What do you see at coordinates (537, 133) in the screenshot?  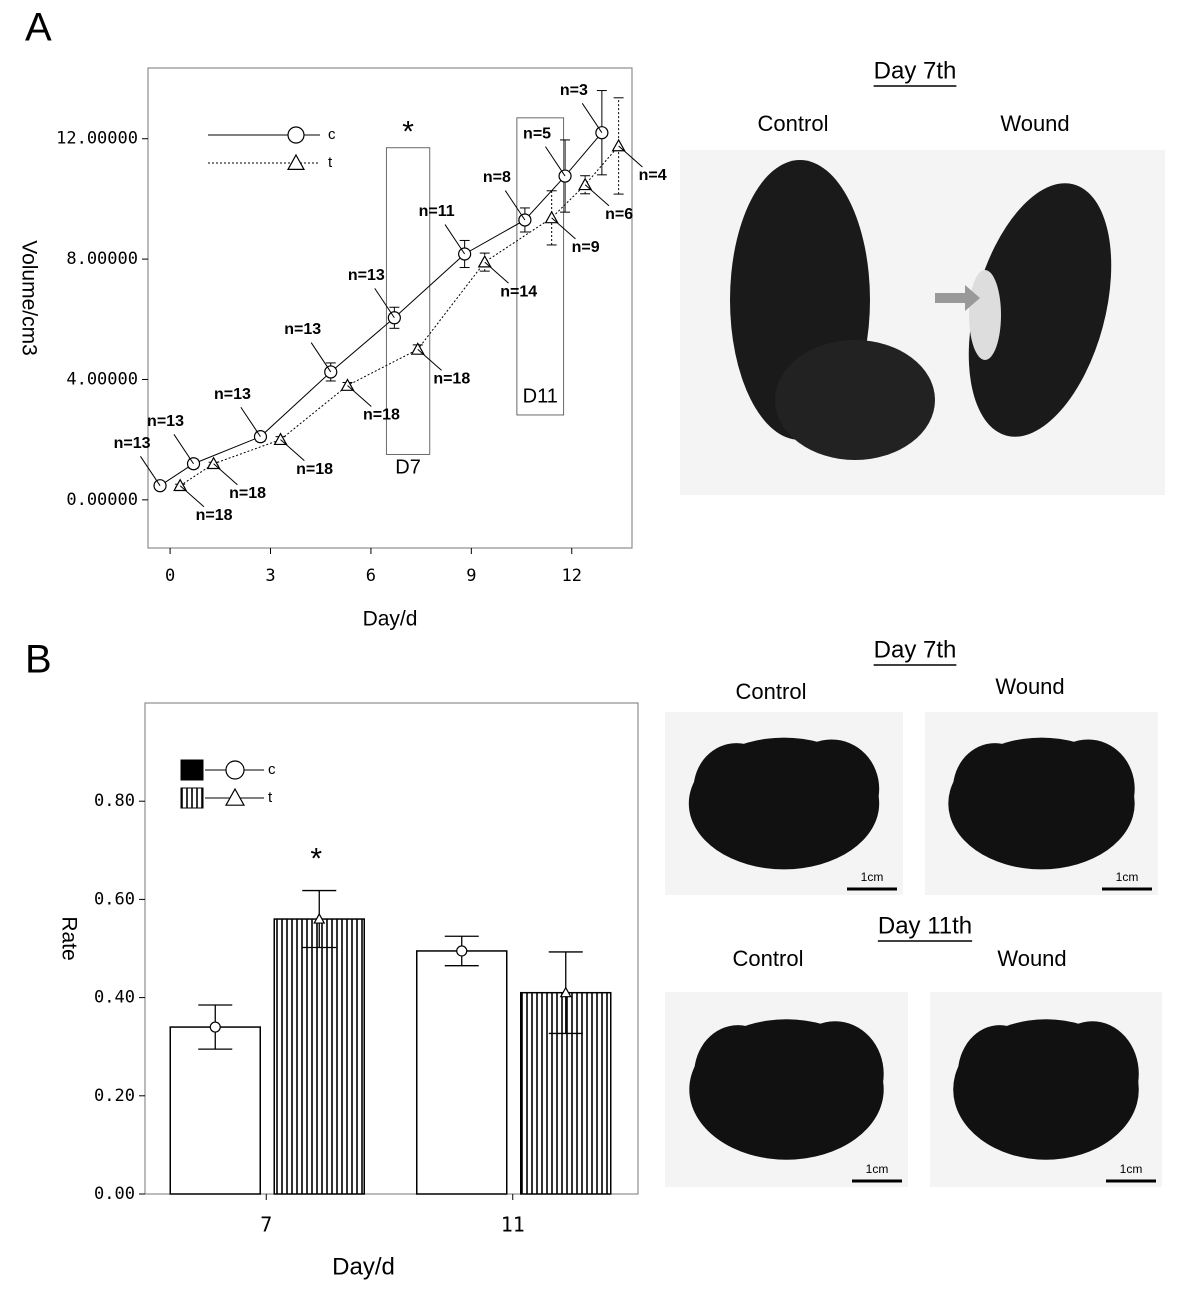 I see `n-label: n=5` at bounding box center [537, 133].